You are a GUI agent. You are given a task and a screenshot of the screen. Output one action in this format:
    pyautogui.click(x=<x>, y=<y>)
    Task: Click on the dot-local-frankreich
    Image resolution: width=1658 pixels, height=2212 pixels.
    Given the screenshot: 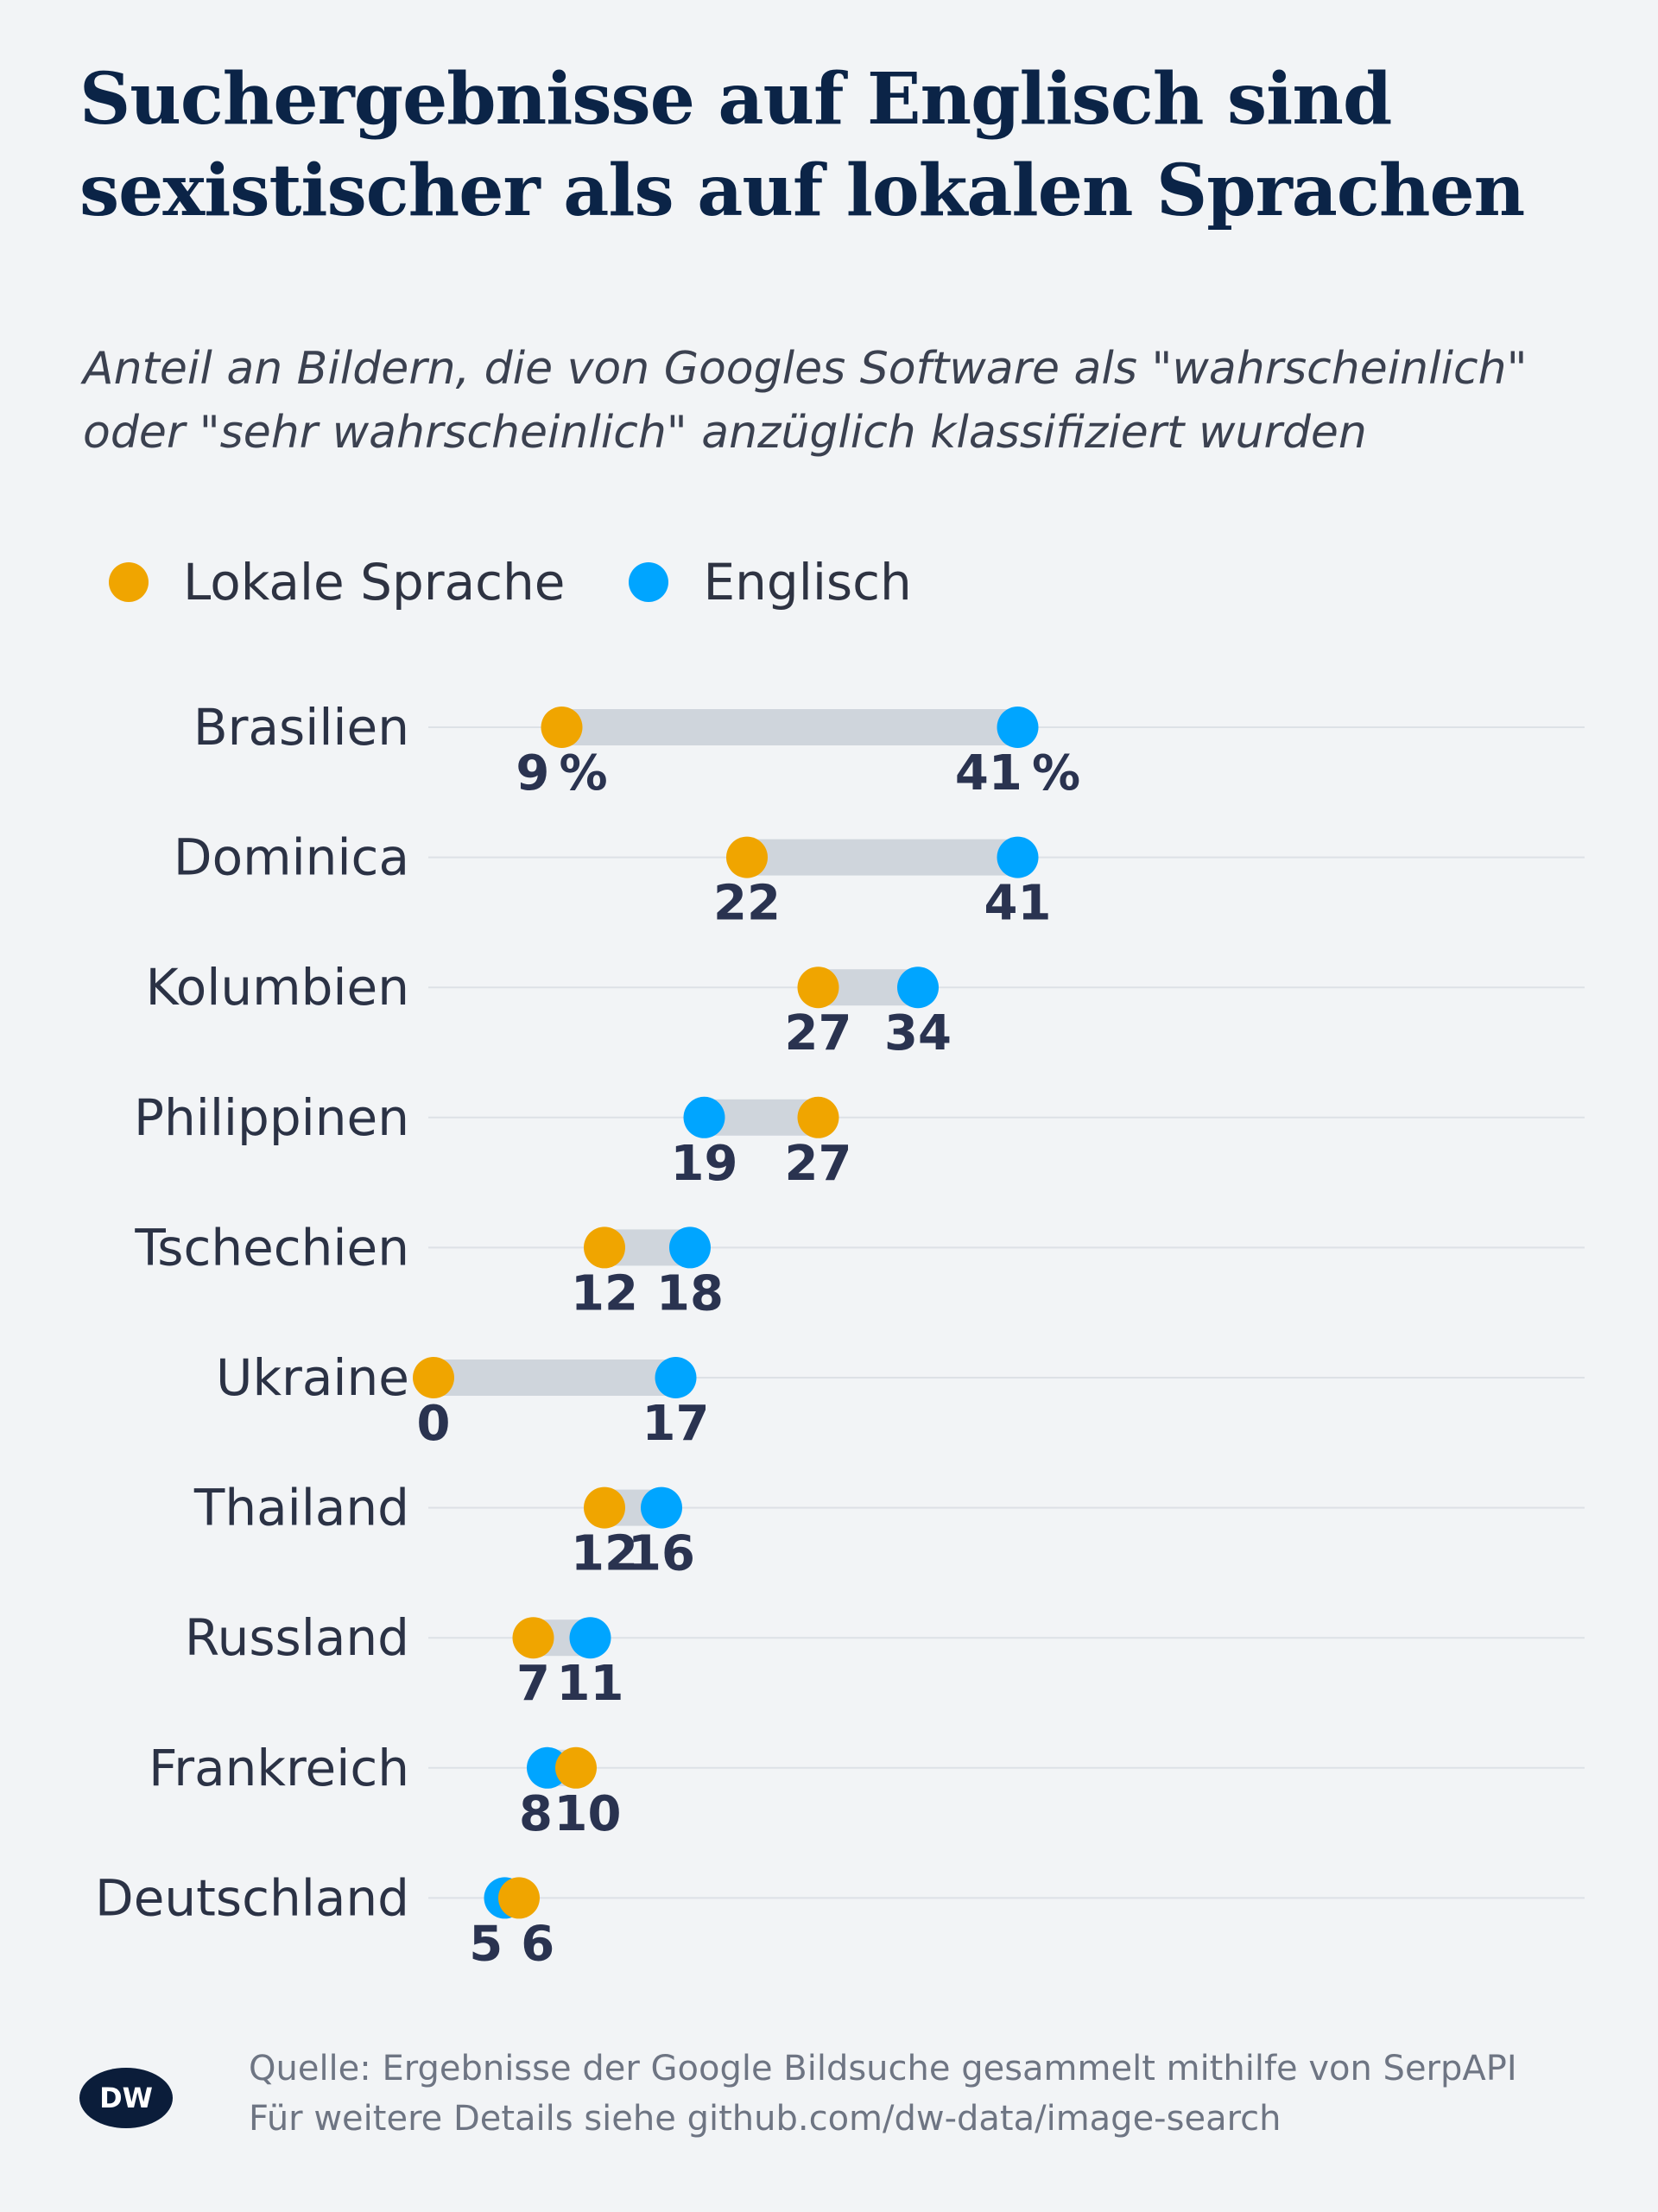 What is the action you would take?
    pyautogui.click(x=576, y=1767)
    